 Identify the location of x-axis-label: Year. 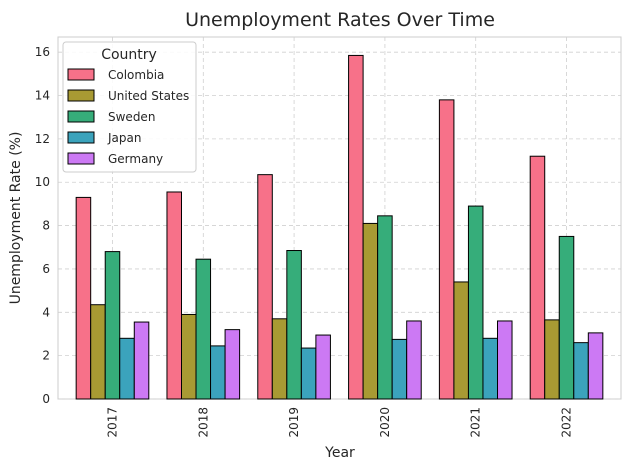
(339, 453).